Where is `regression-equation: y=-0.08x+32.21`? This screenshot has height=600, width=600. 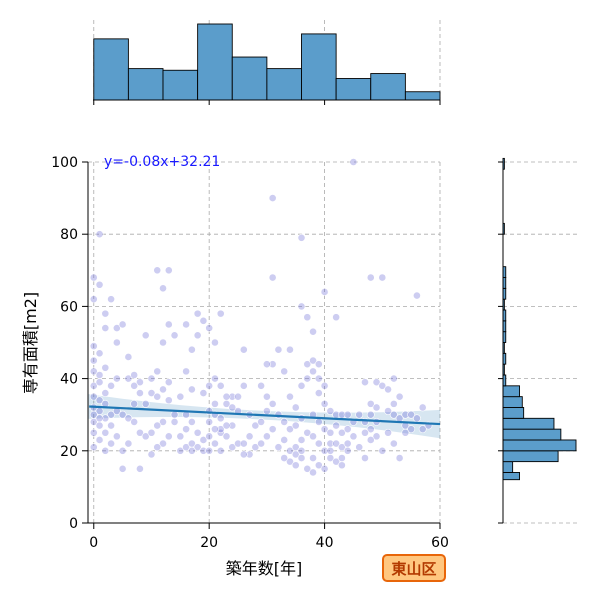
regression-equation: y=-0.08x+32.21 is located at coordinates (162, 162).